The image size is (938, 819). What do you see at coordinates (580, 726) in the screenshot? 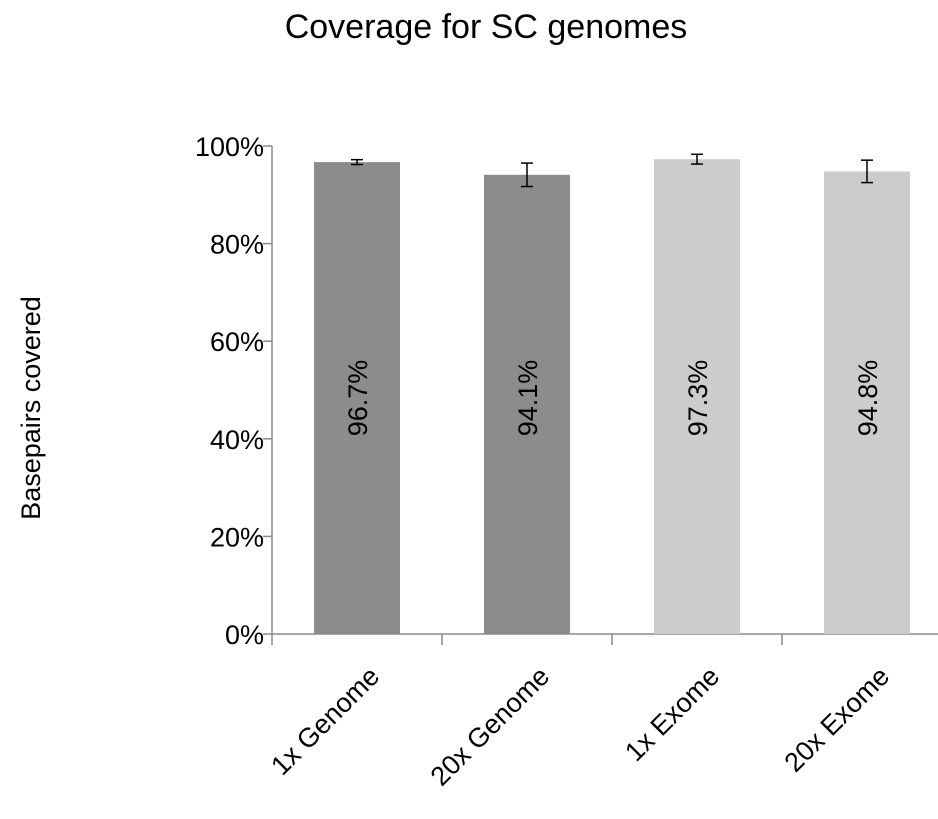
I see `x-categories: 1x Genome 20x Genome 1x Exome 20x Exome` at bounding box center [580, 726].